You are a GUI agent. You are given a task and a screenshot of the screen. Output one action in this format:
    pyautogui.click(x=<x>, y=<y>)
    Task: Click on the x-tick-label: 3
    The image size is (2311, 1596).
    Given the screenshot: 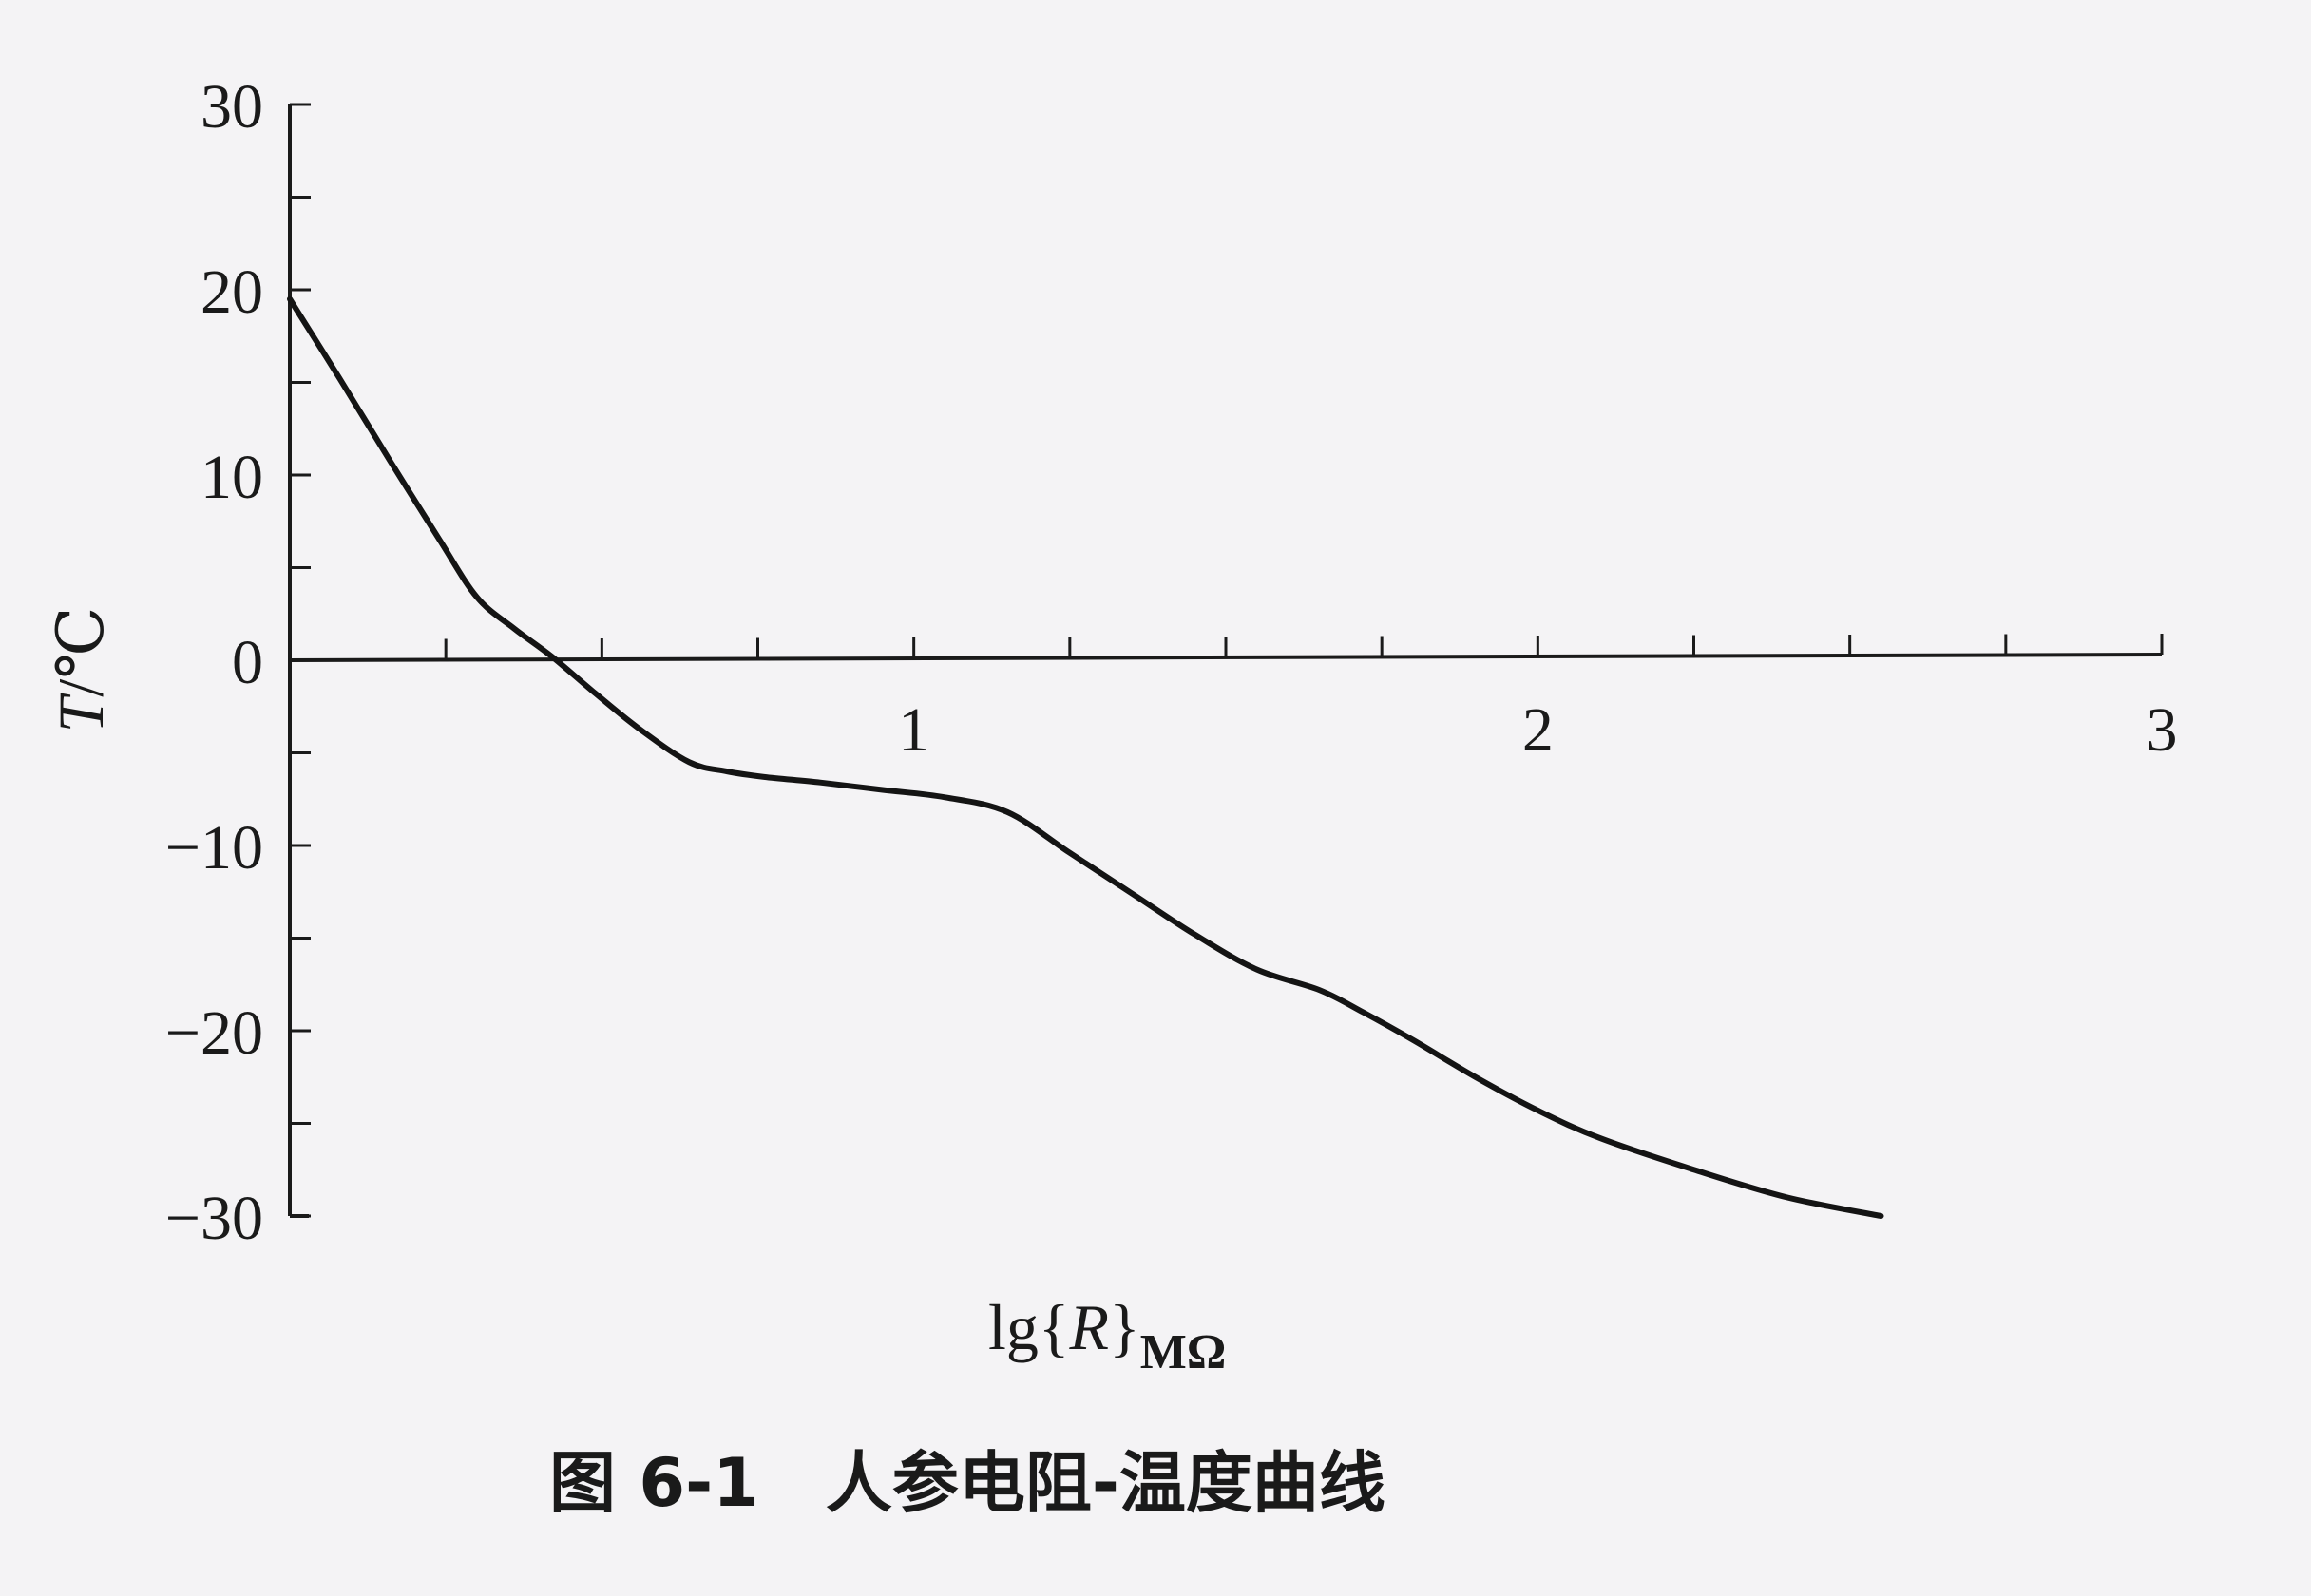 What is the action you would take?
    pyautogui.click(x=2162, y=730)
    